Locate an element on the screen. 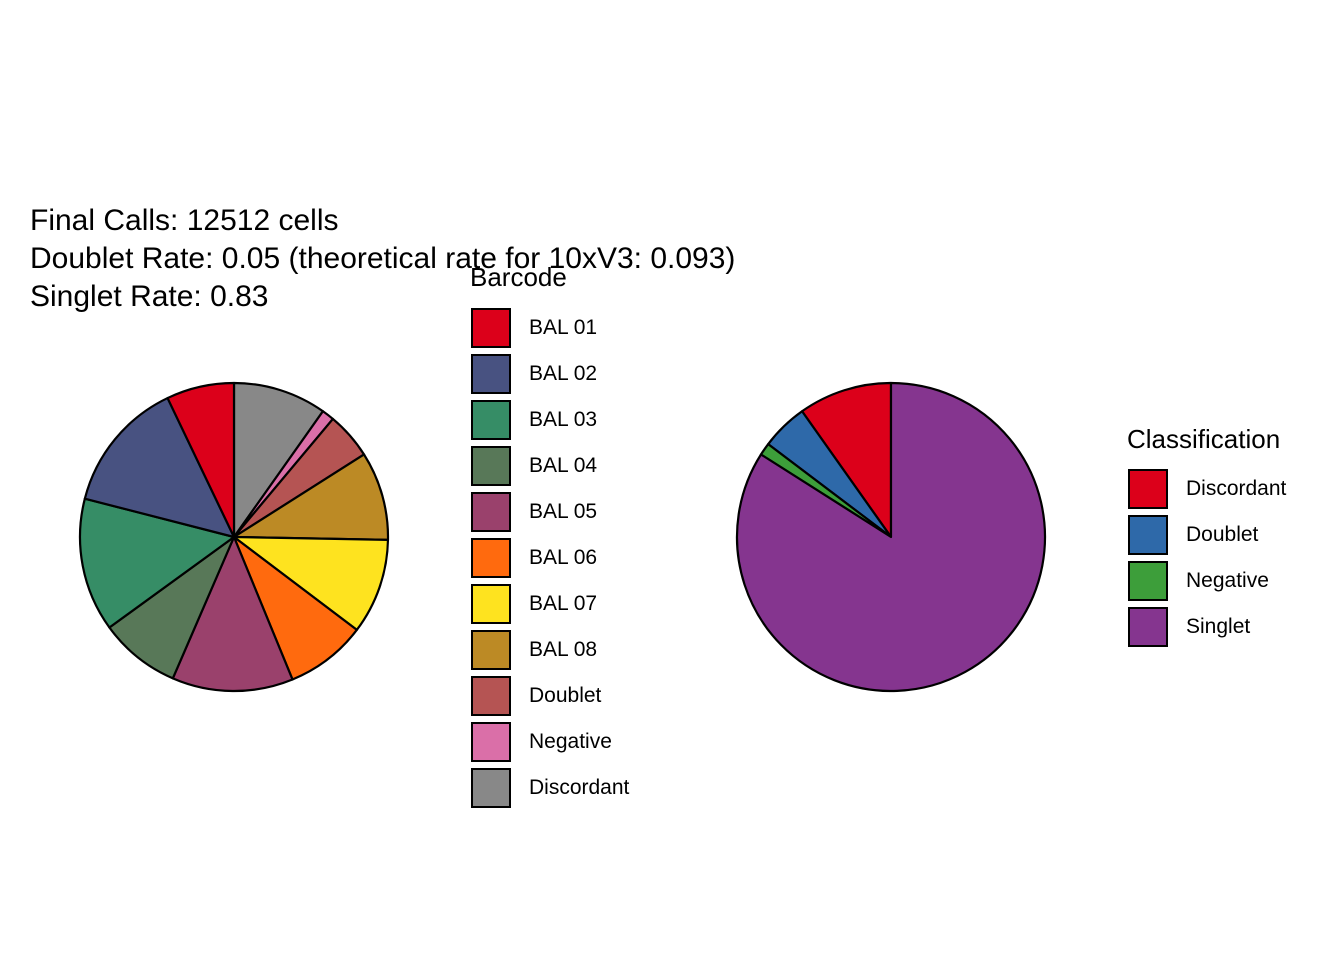 This screenshot has width=1344, height=960. barcode-legend-label: BAL 05 is located at coordinates (563, 511).